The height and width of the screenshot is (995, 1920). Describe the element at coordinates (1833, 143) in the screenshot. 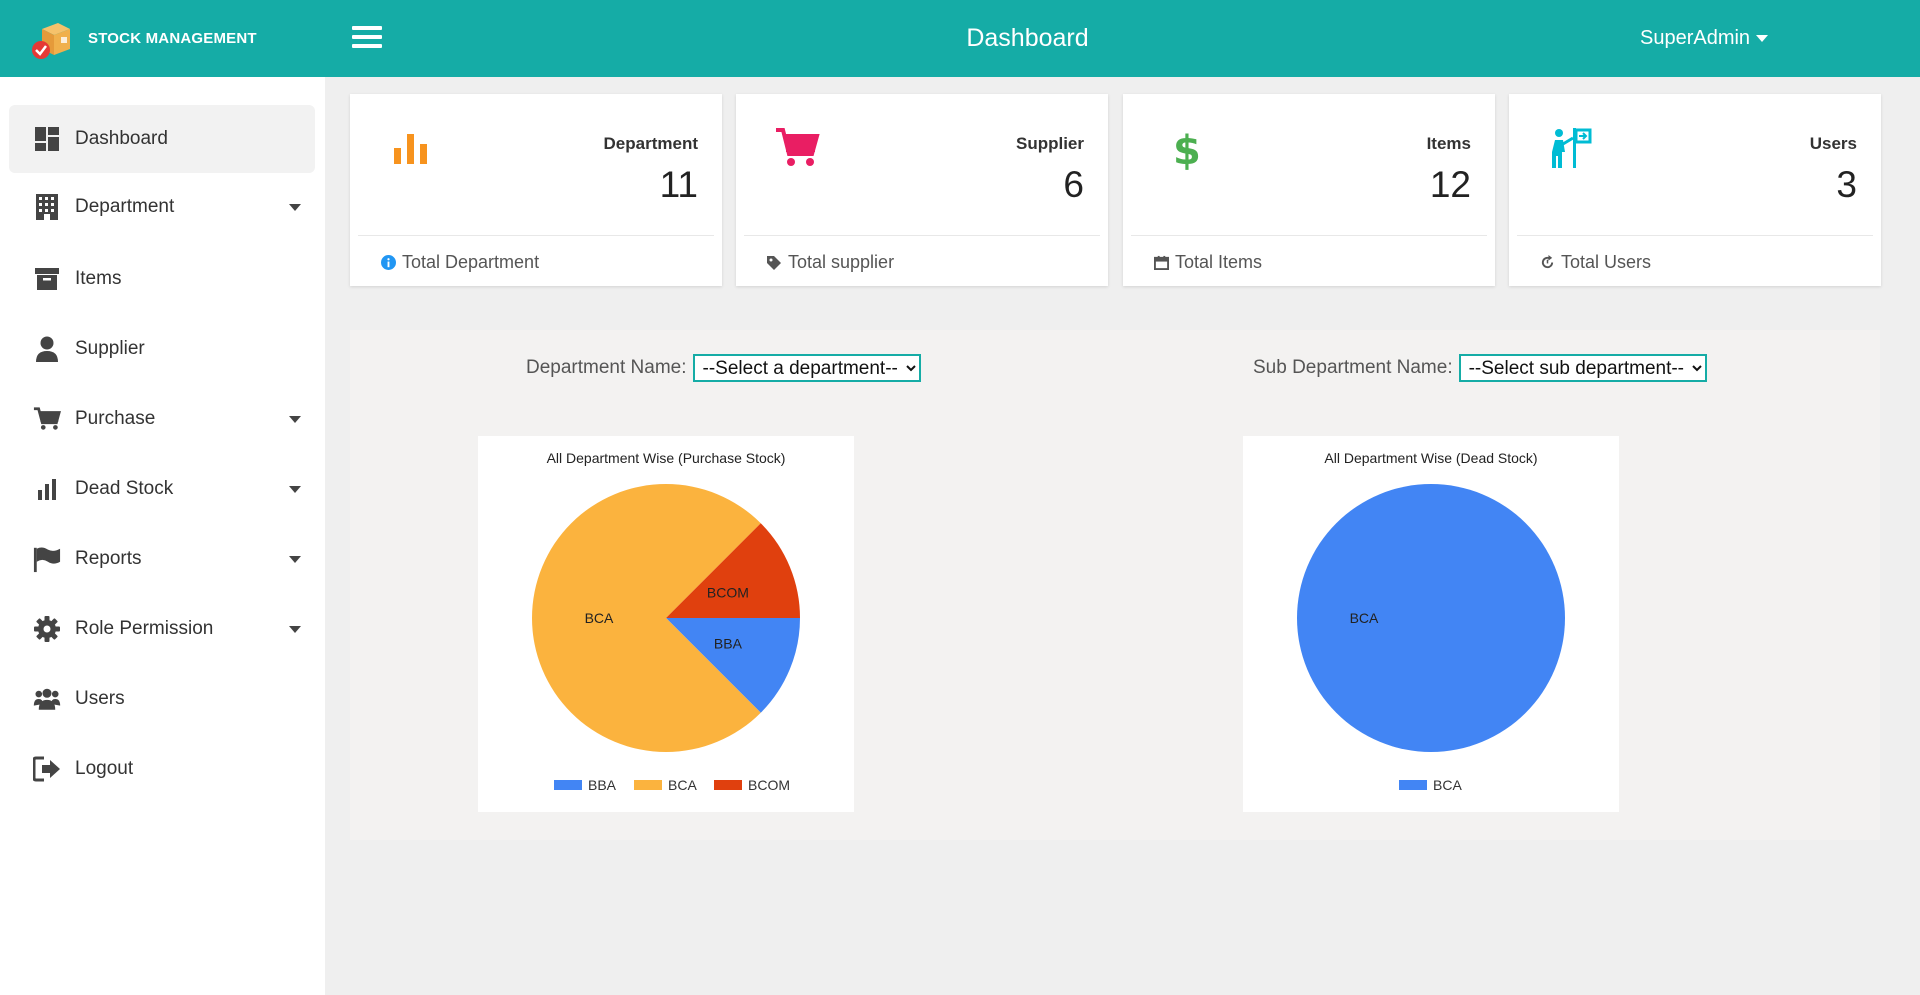

I see `card-title: Users` at that location.